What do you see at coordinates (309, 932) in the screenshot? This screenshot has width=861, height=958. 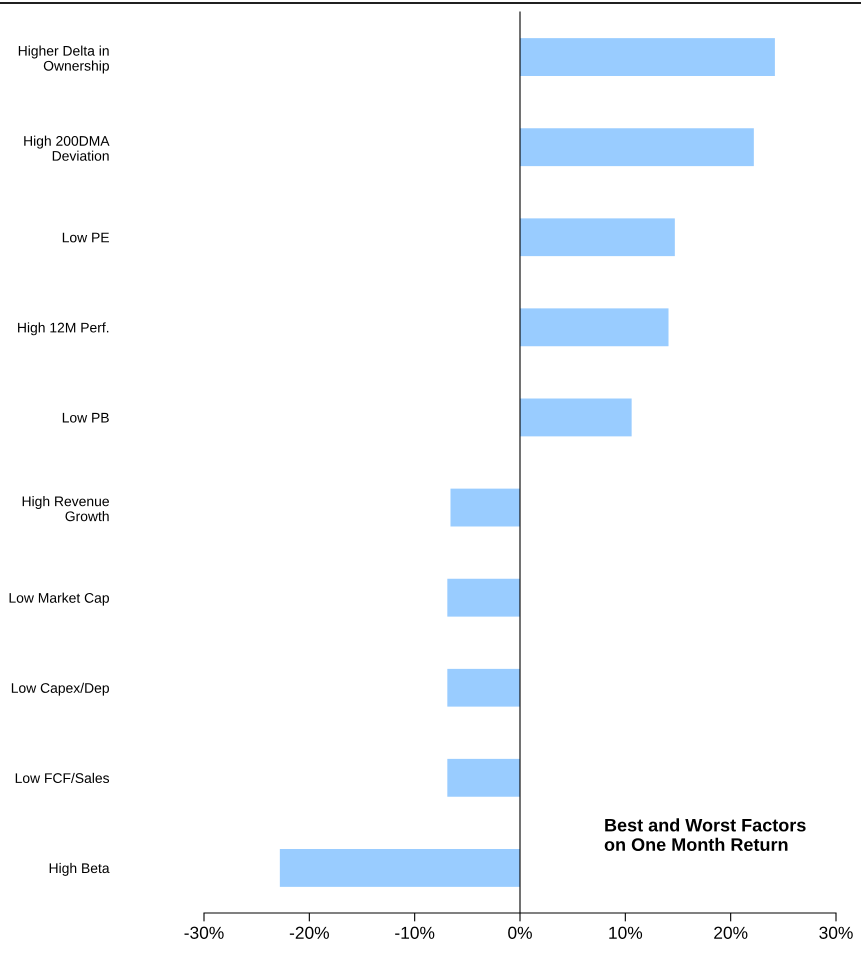 I see `x-tick-label: -20%` at bounding box center [309, 932].